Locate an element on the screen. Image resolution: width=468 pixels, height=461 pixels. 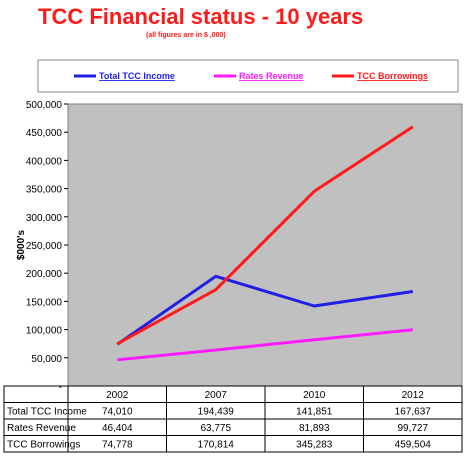
y-tick-label: 400,000 is located at coordinates (44, 161).